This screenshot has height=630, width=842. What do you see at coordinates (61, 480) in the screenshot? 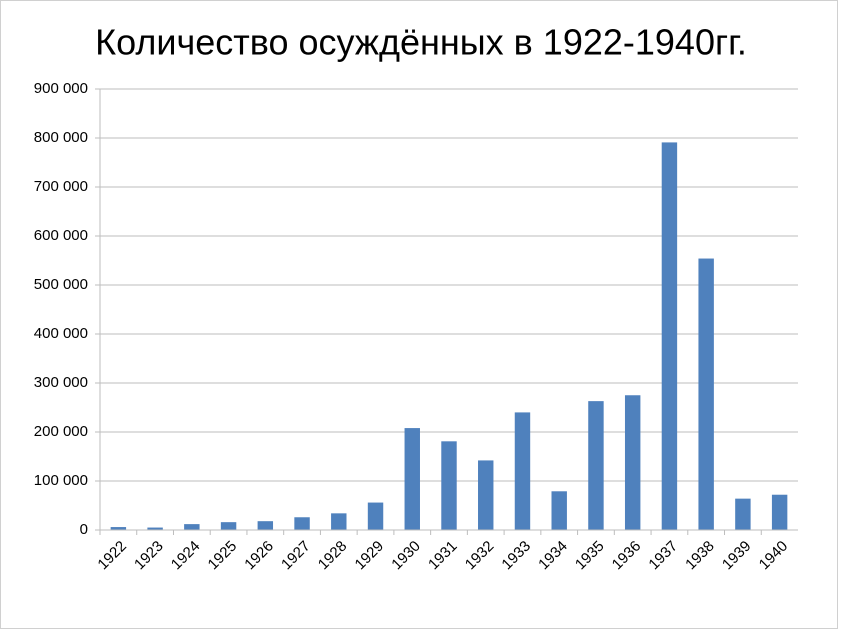
I see `y-tick-label: 100 000` at bounding box center [61, 480].